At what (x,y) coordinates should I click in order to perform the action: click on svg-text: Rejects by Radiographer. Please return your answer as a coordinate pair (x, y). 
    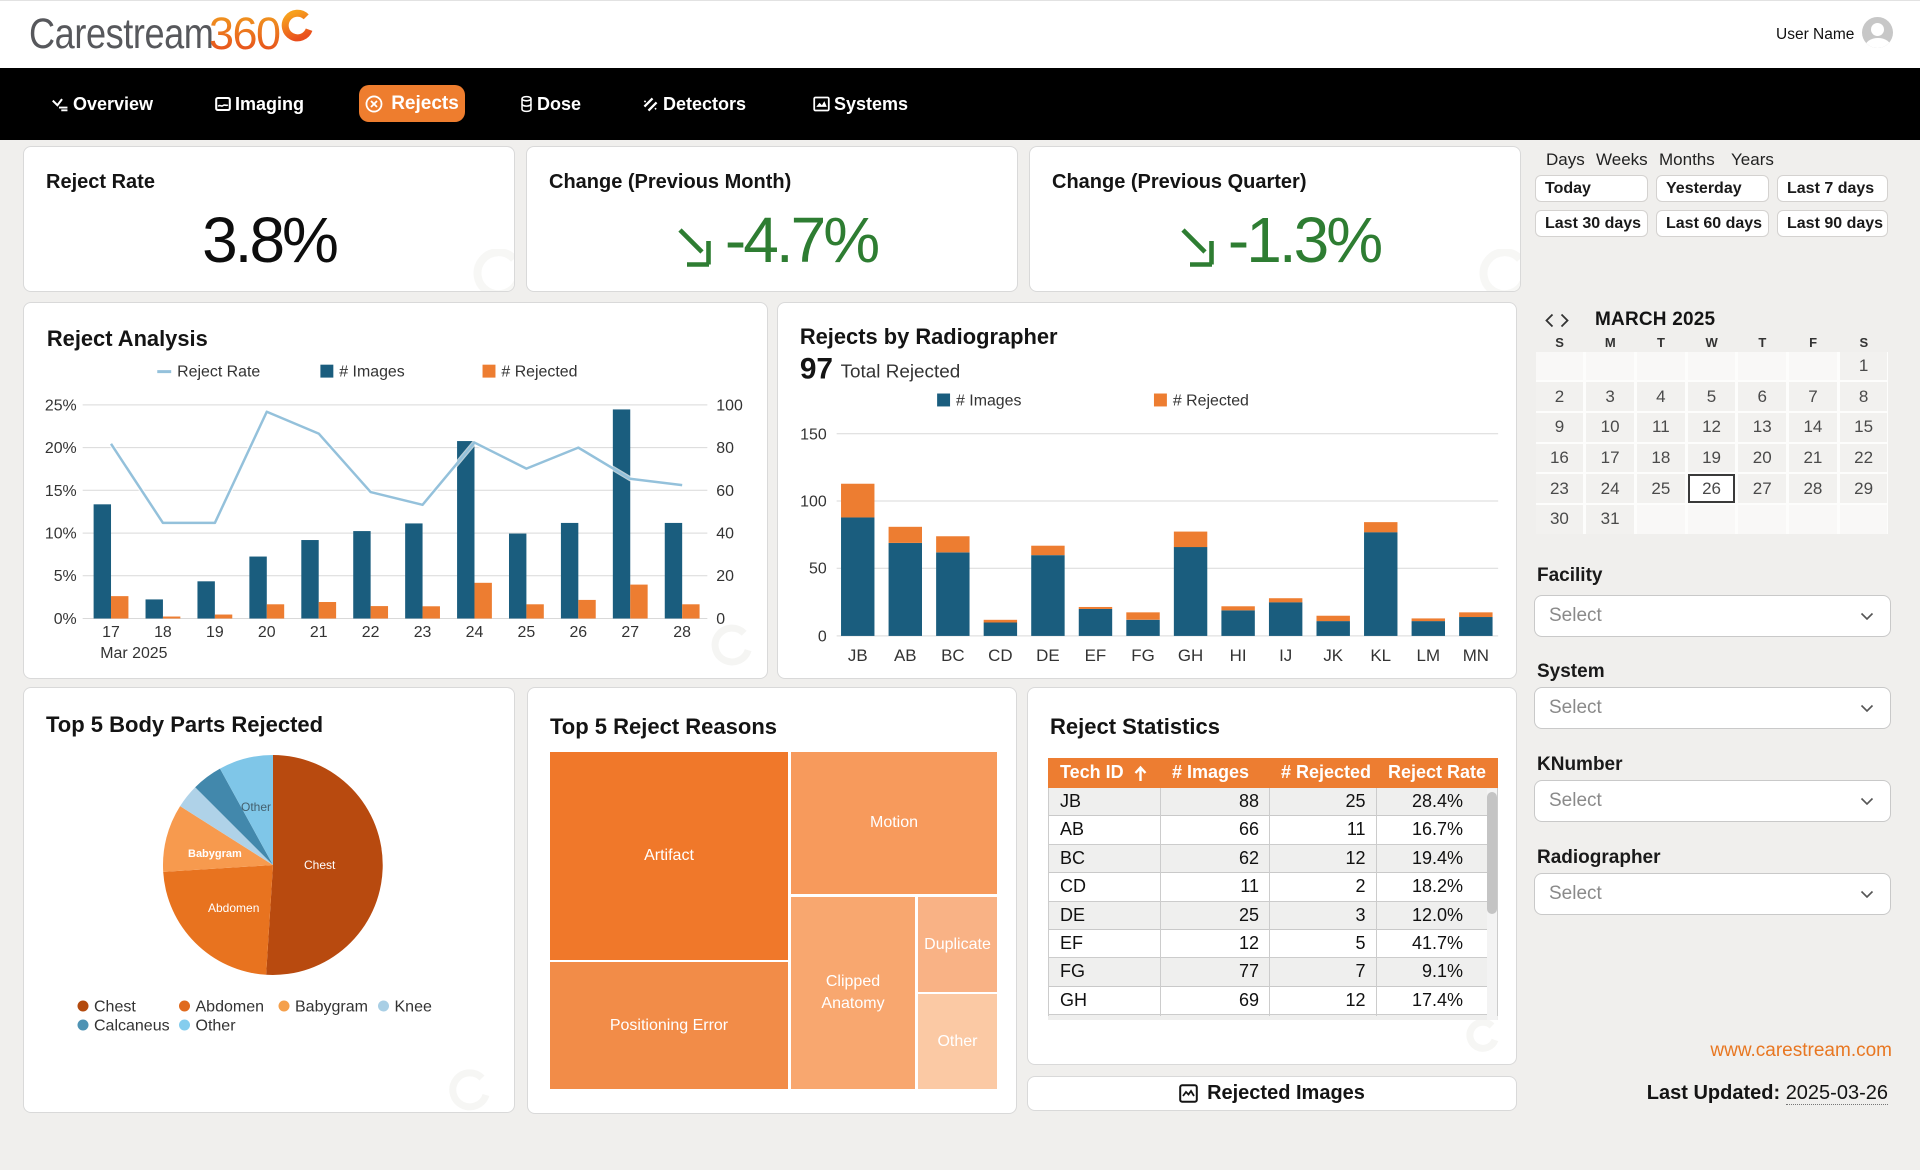
    Looking at the image, I should click on (929, 336).